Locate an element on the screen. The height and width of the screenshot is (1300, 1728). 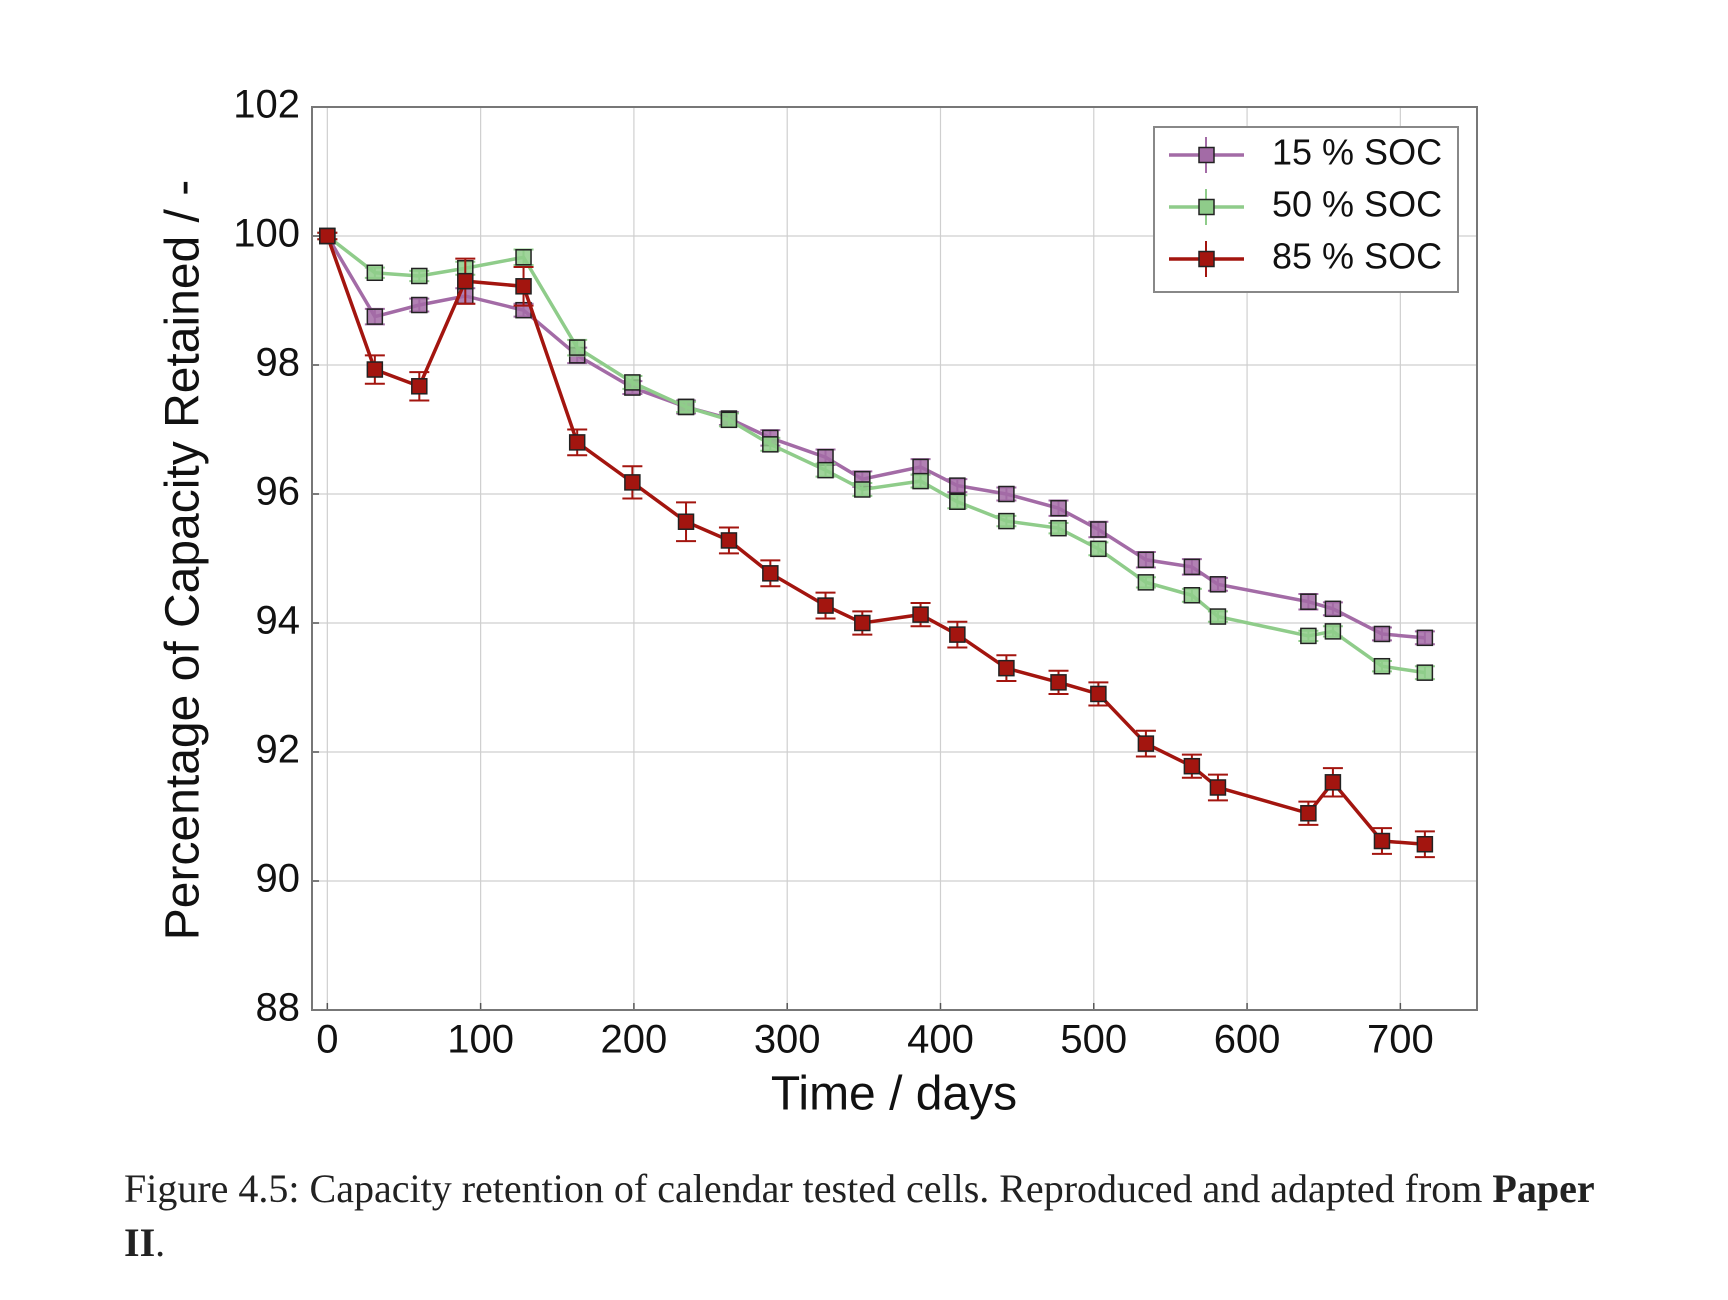
caption-bold: Paper II is located at coordinates (859, 1215).